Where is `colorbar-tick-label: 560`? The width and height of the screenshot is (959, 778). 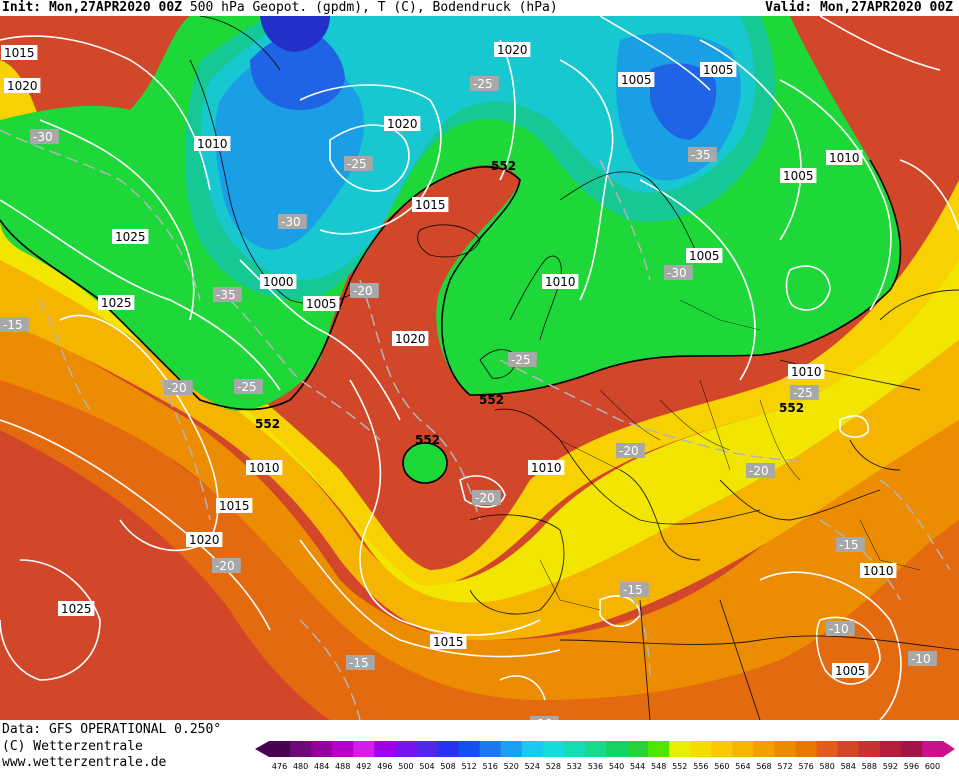
colorbar-tick-label: 560 is located at coordinates (721, 766).